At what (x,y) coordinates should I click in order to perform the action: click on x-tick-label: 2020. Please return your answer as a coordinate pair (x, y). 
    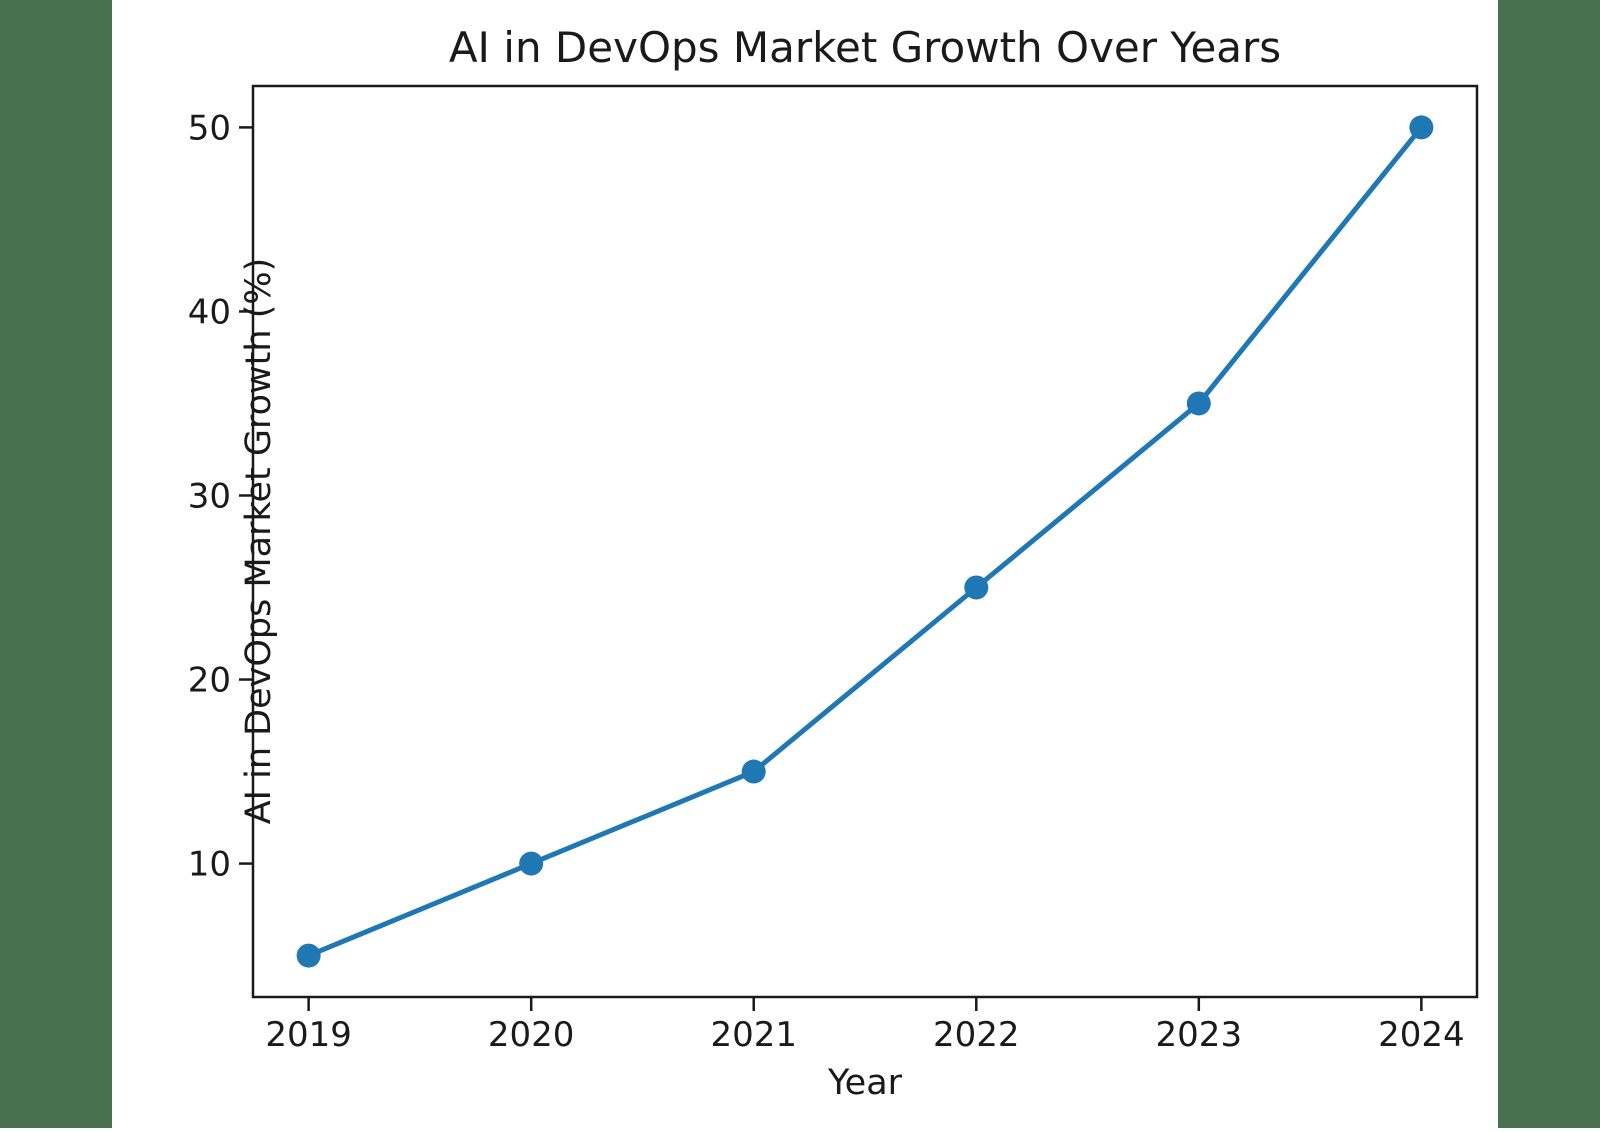
    Looking at the image, I should click on (531, 1035).